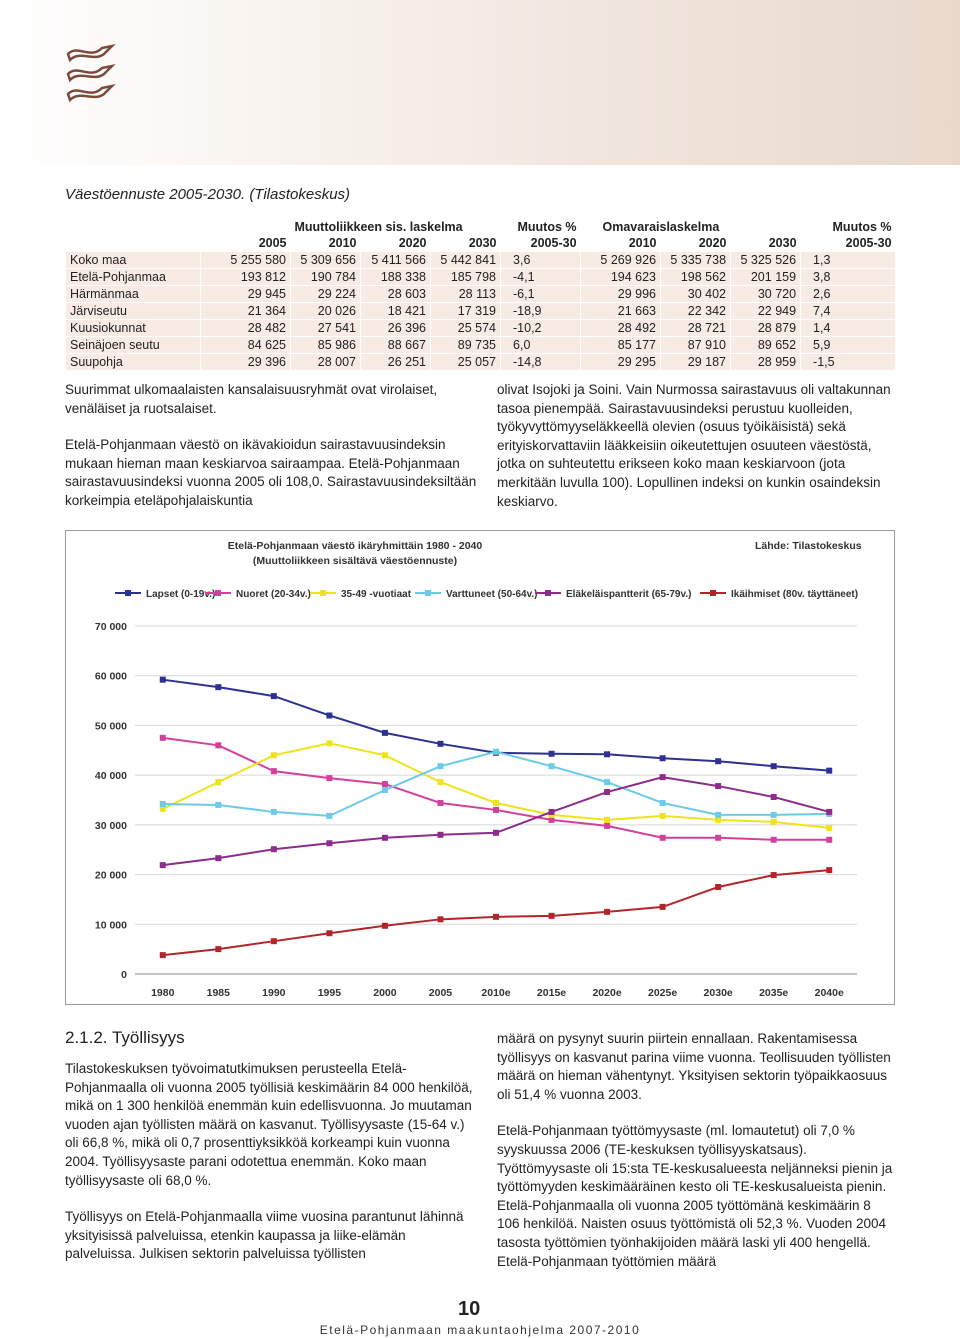  I want to click on y-tick-label: 30 000, so click(111, 826).